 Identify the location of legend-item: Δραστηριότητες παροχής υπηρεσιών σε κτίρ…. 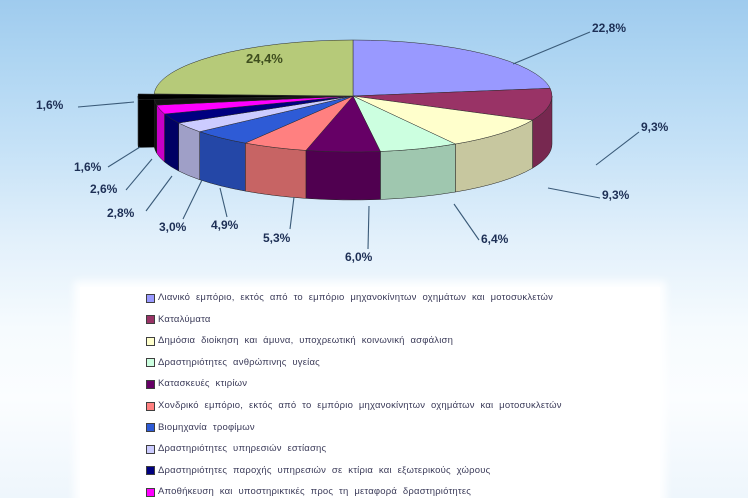
(318, 471).